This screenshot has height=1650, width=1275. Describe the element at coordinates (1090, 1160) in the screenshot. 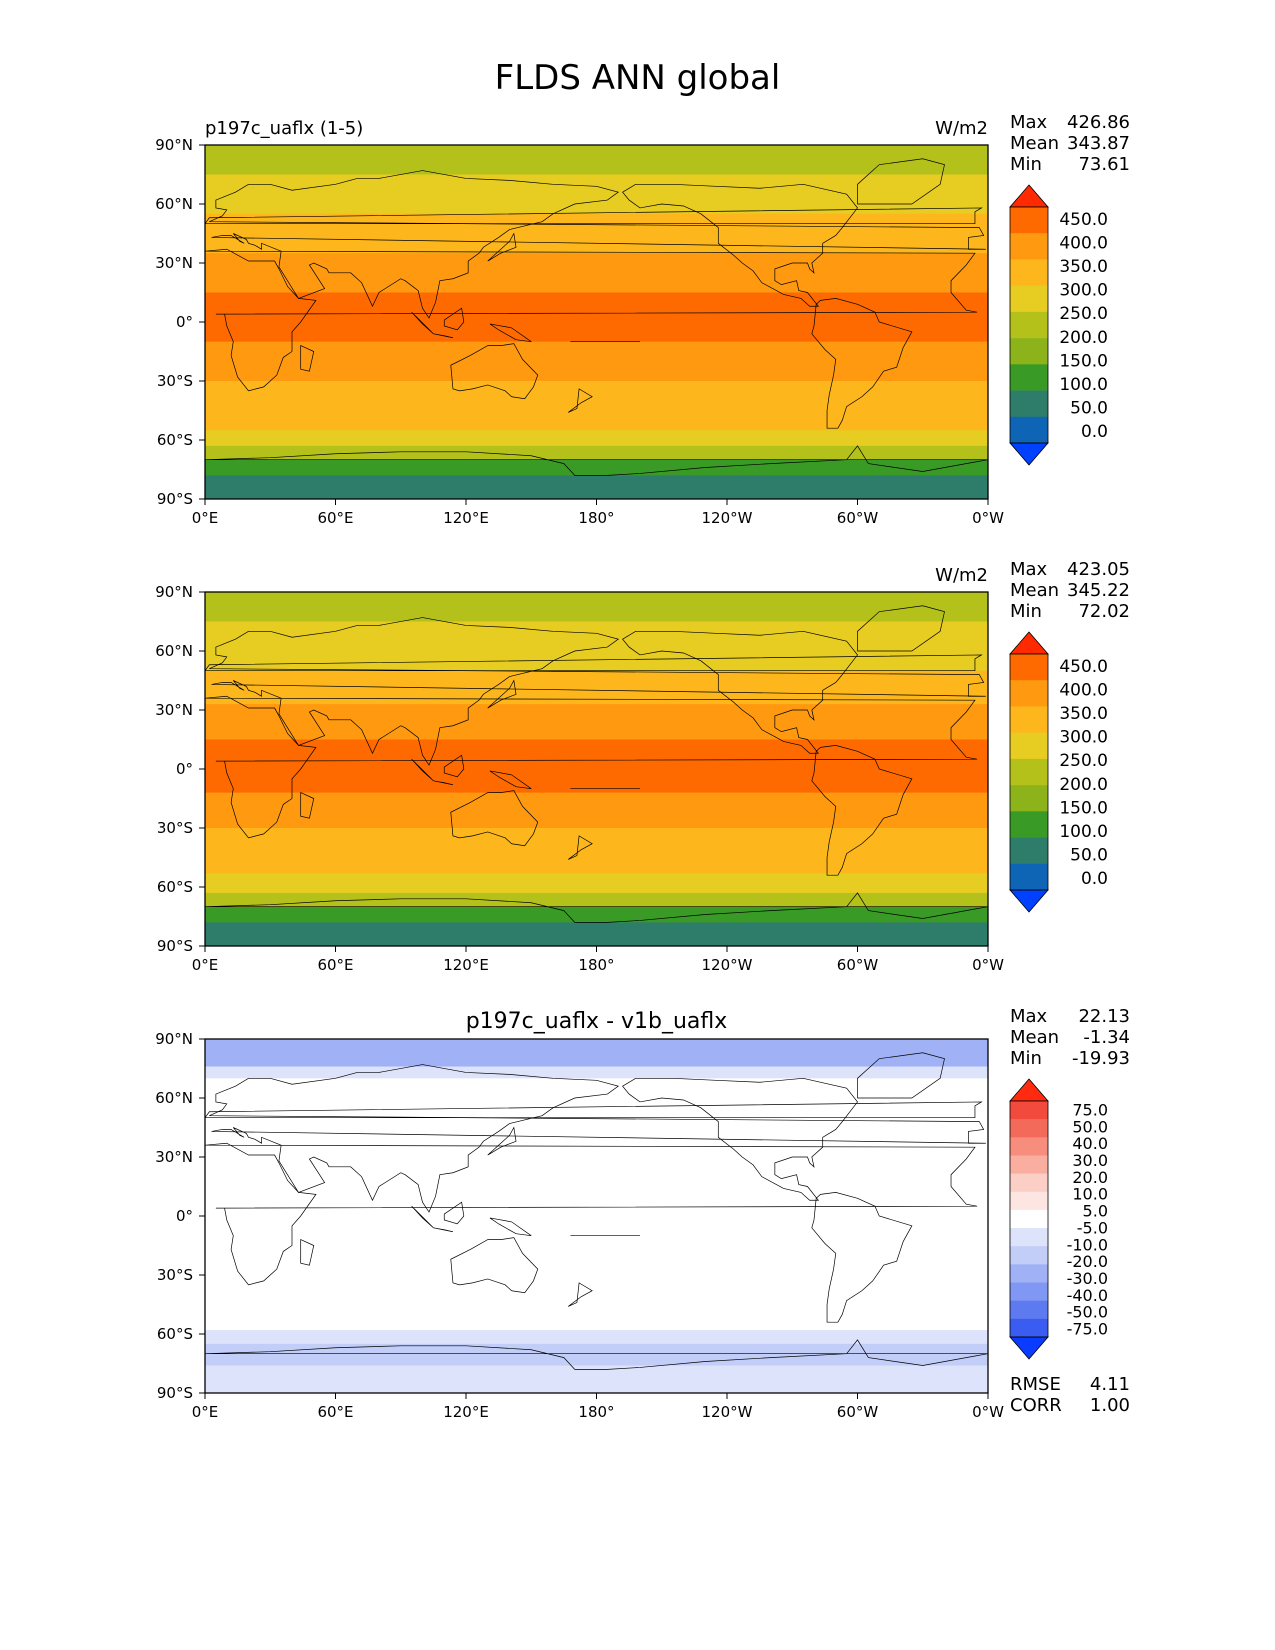

I see `colorbar-label: 30.0` at that location.